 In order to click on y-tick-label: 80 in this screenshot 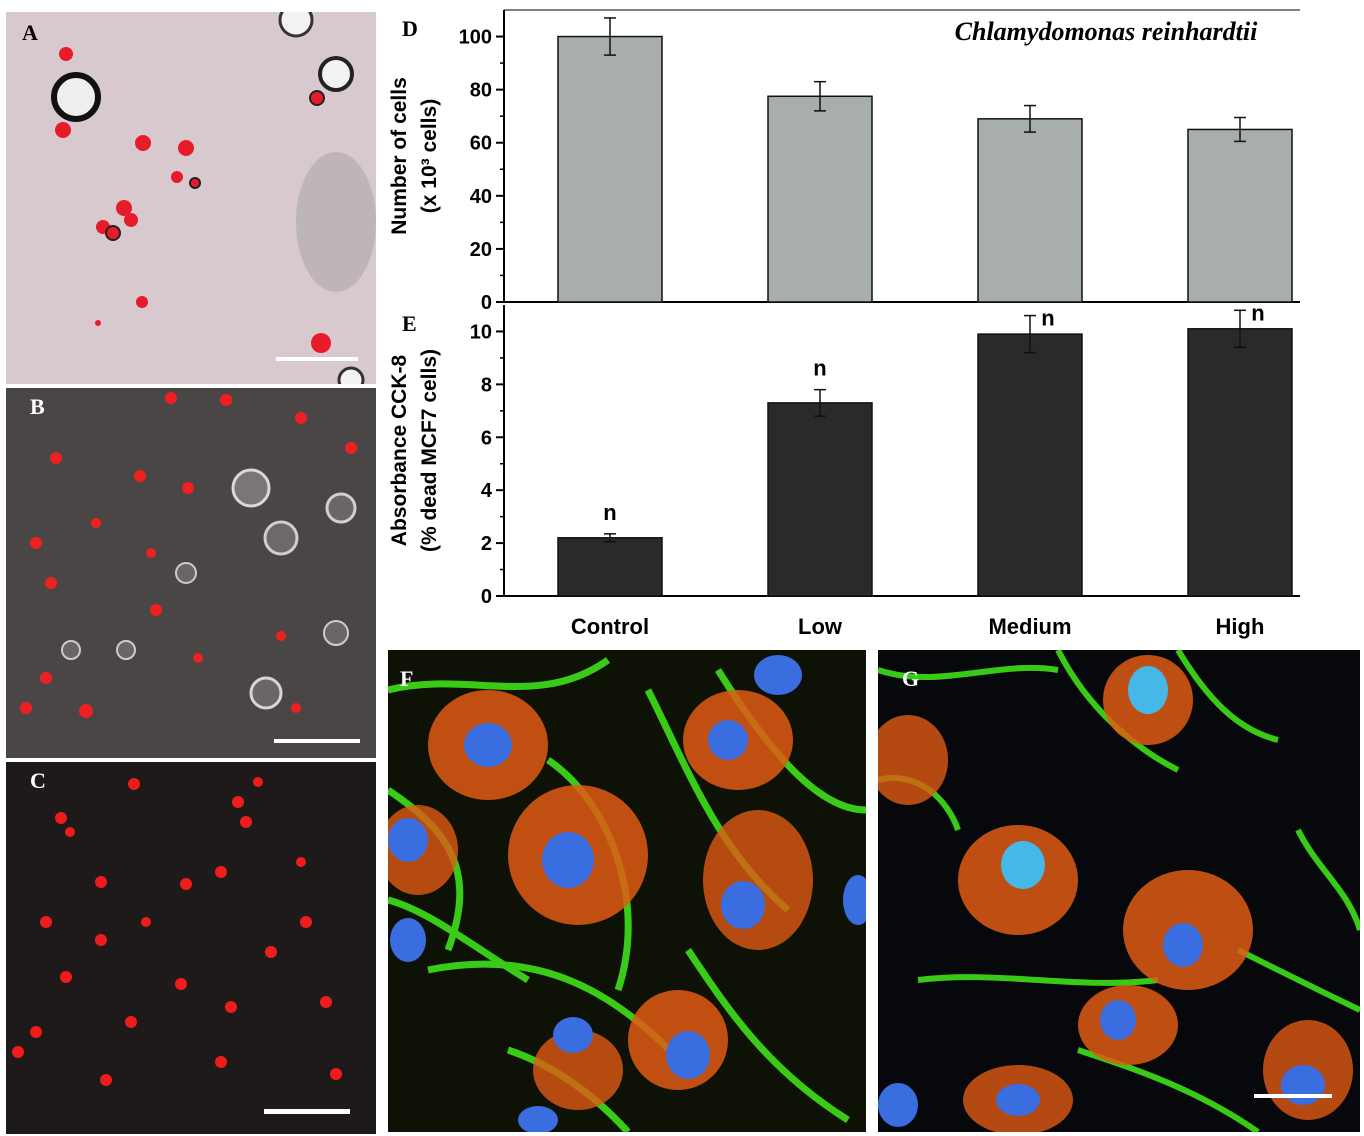, I will do `click(481, 91)`.